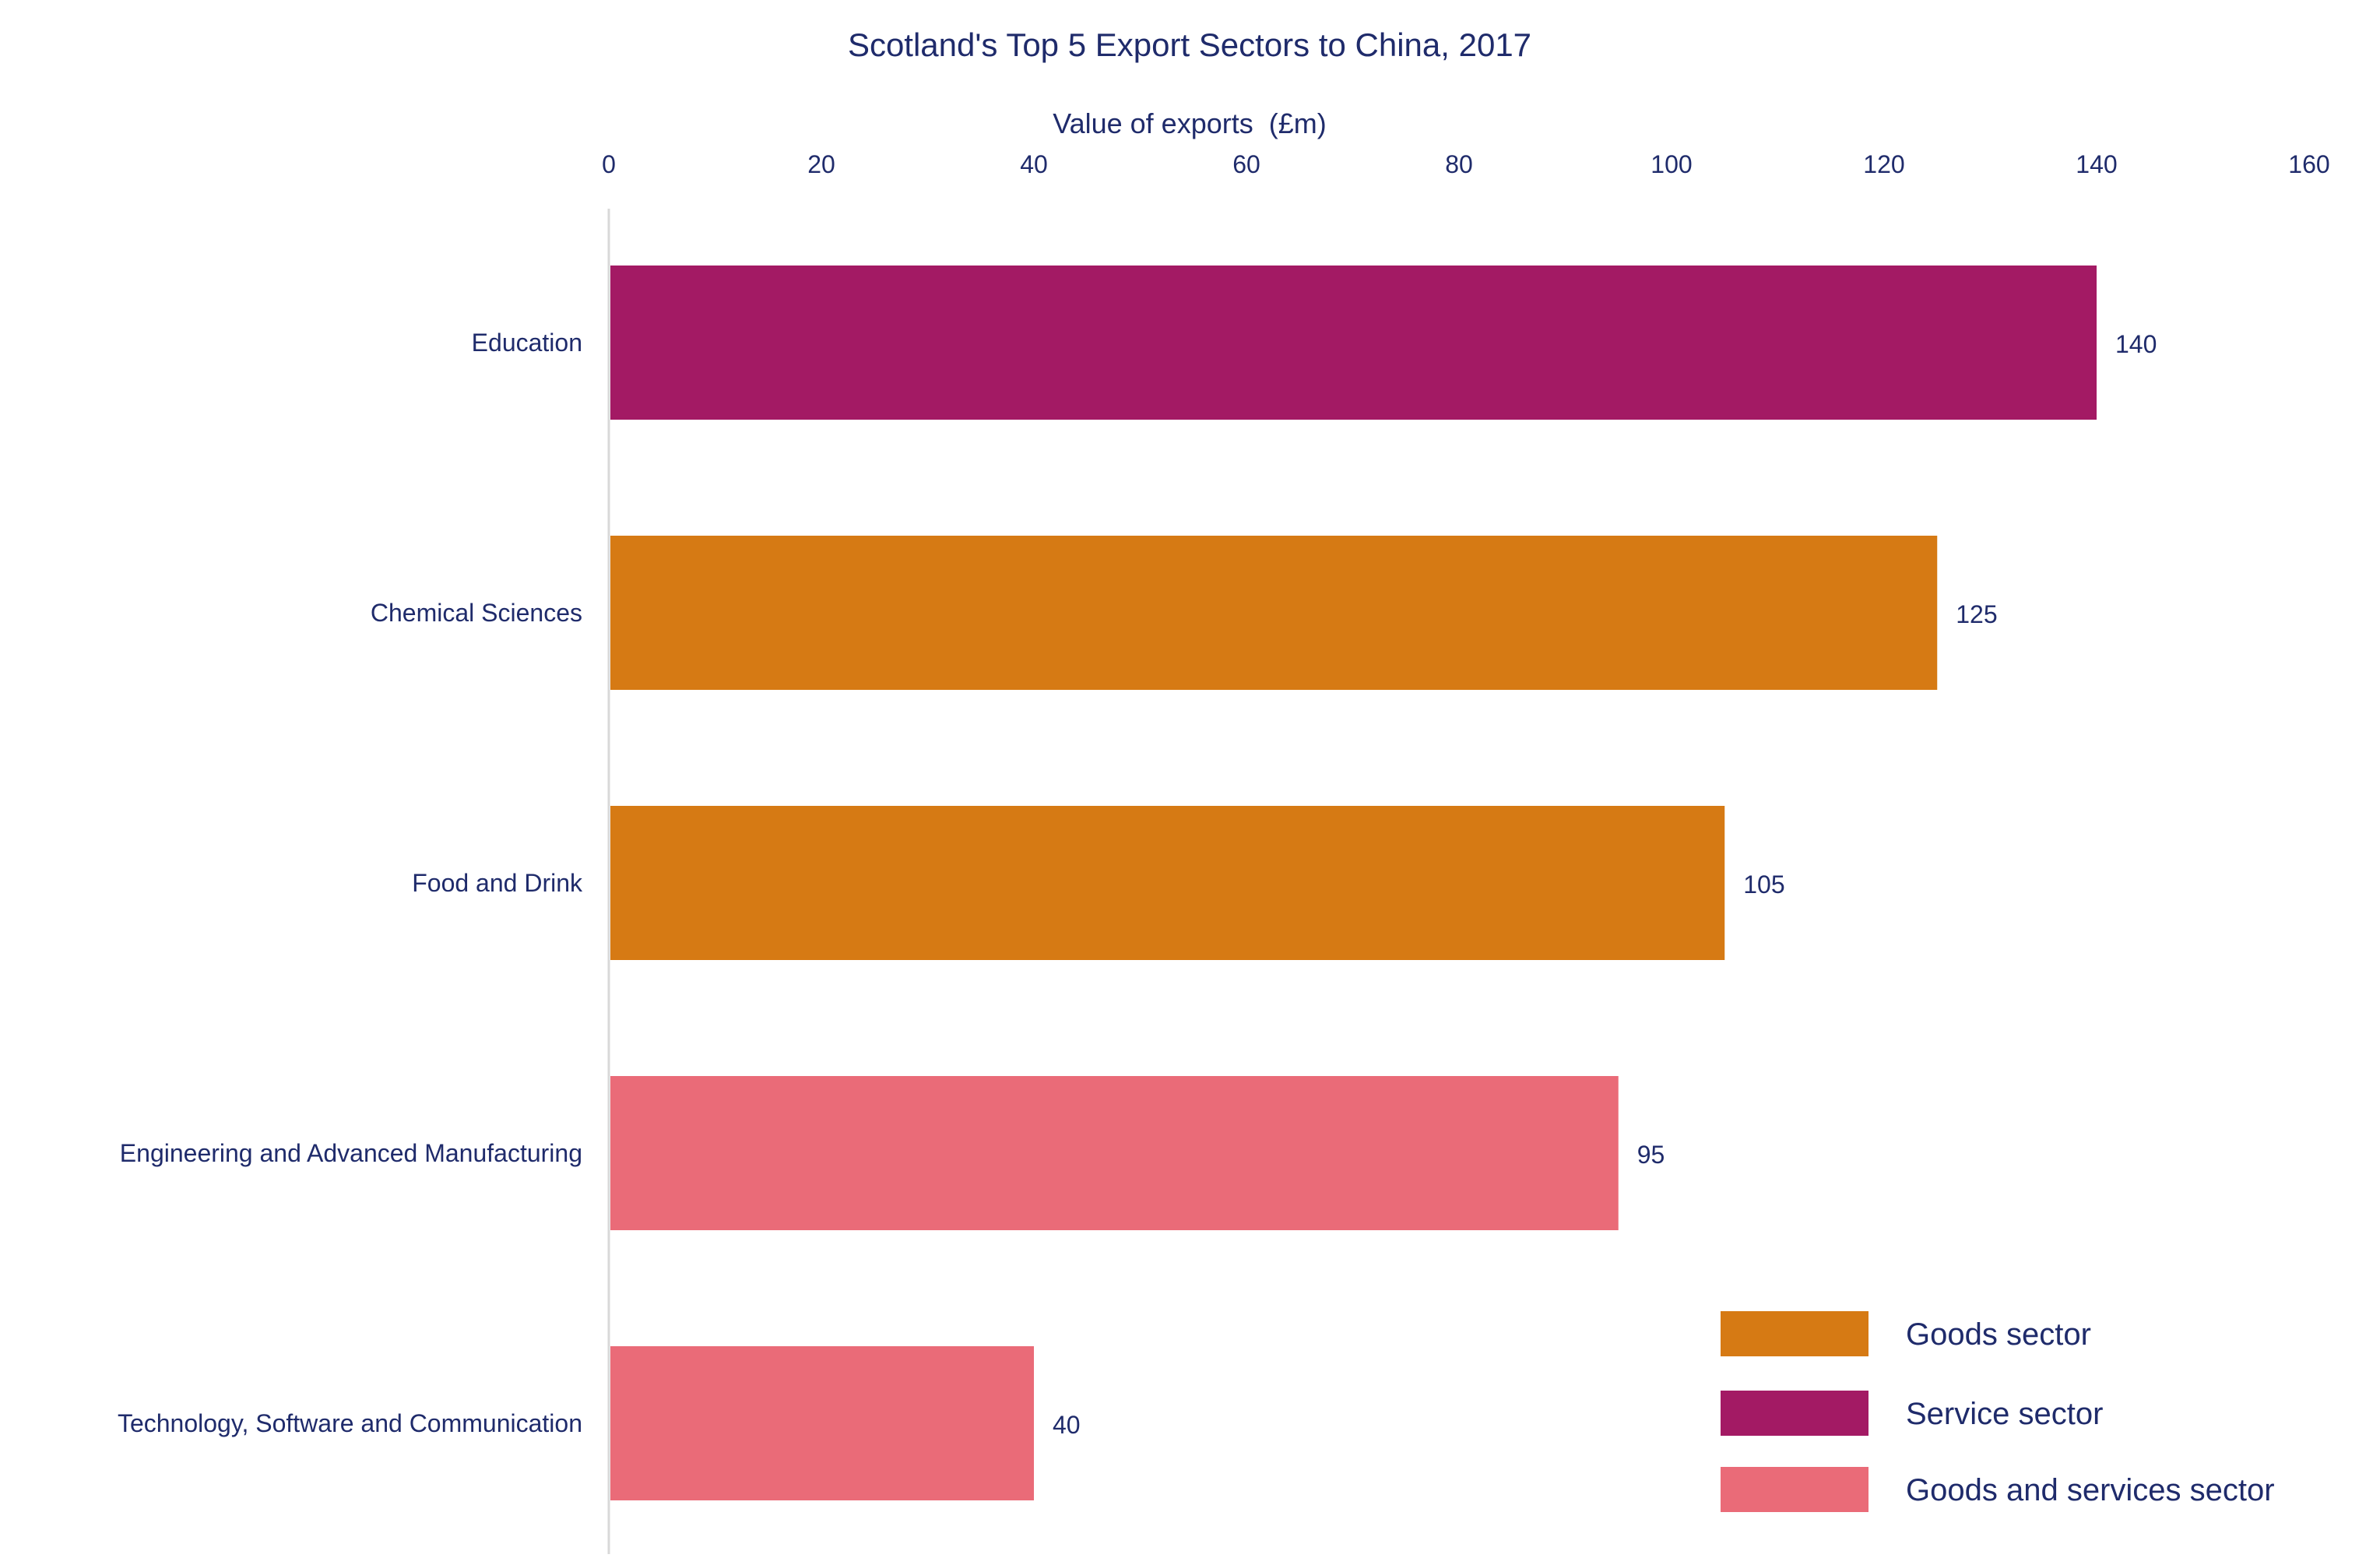 The width and height of the screenshot is (2380, 1558). Describe the element at coordinates (1190, 123) in the screenshot. I see `x-axis-label: Value of exports (£m)` at that location.